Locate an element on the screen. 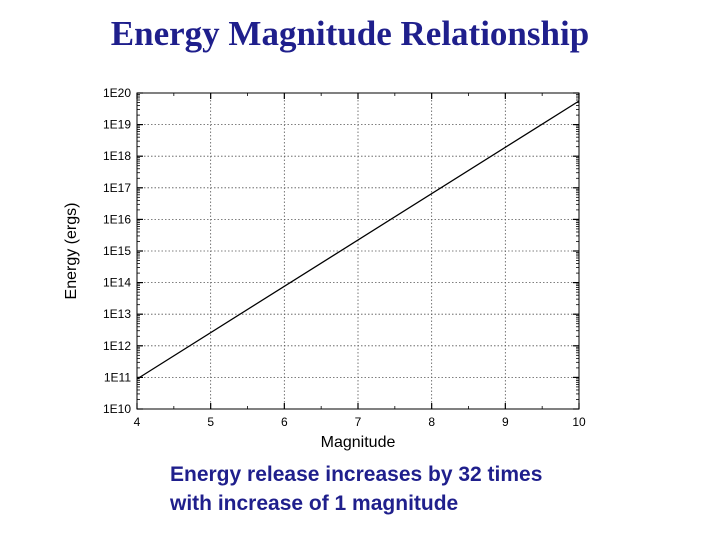  slide-title: Energy Magnitude Relationship is located at coordinates (350, 33).